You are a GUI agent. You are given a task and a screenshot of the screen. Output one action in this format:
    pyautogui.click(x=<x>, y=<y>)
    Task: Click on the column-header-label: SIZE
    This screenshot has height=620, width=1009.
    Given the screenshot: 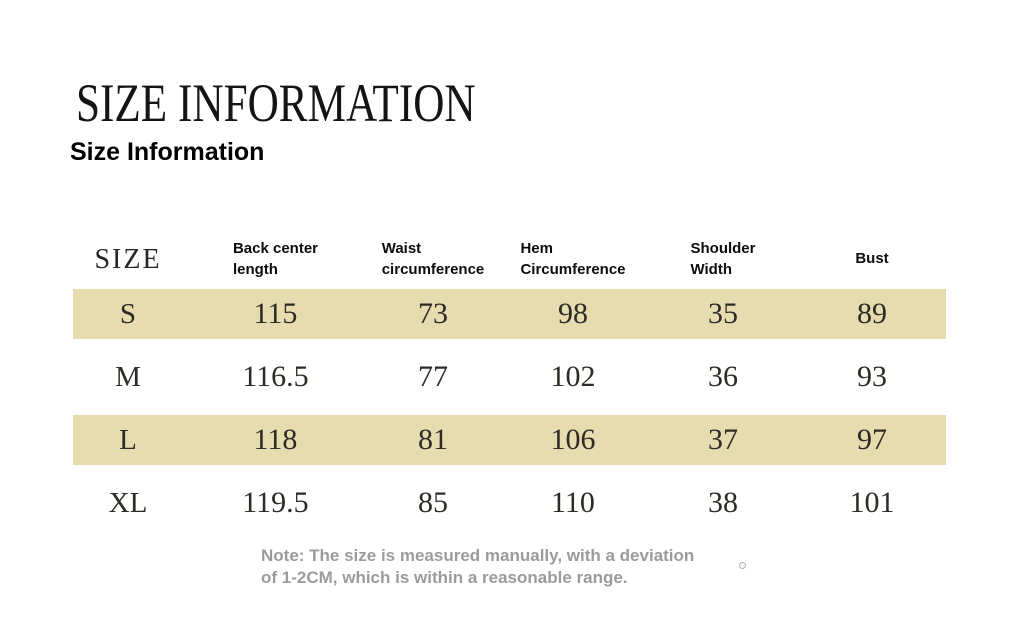 What is the action you would take?
    pyautogui.click(x=128, y=259)
    